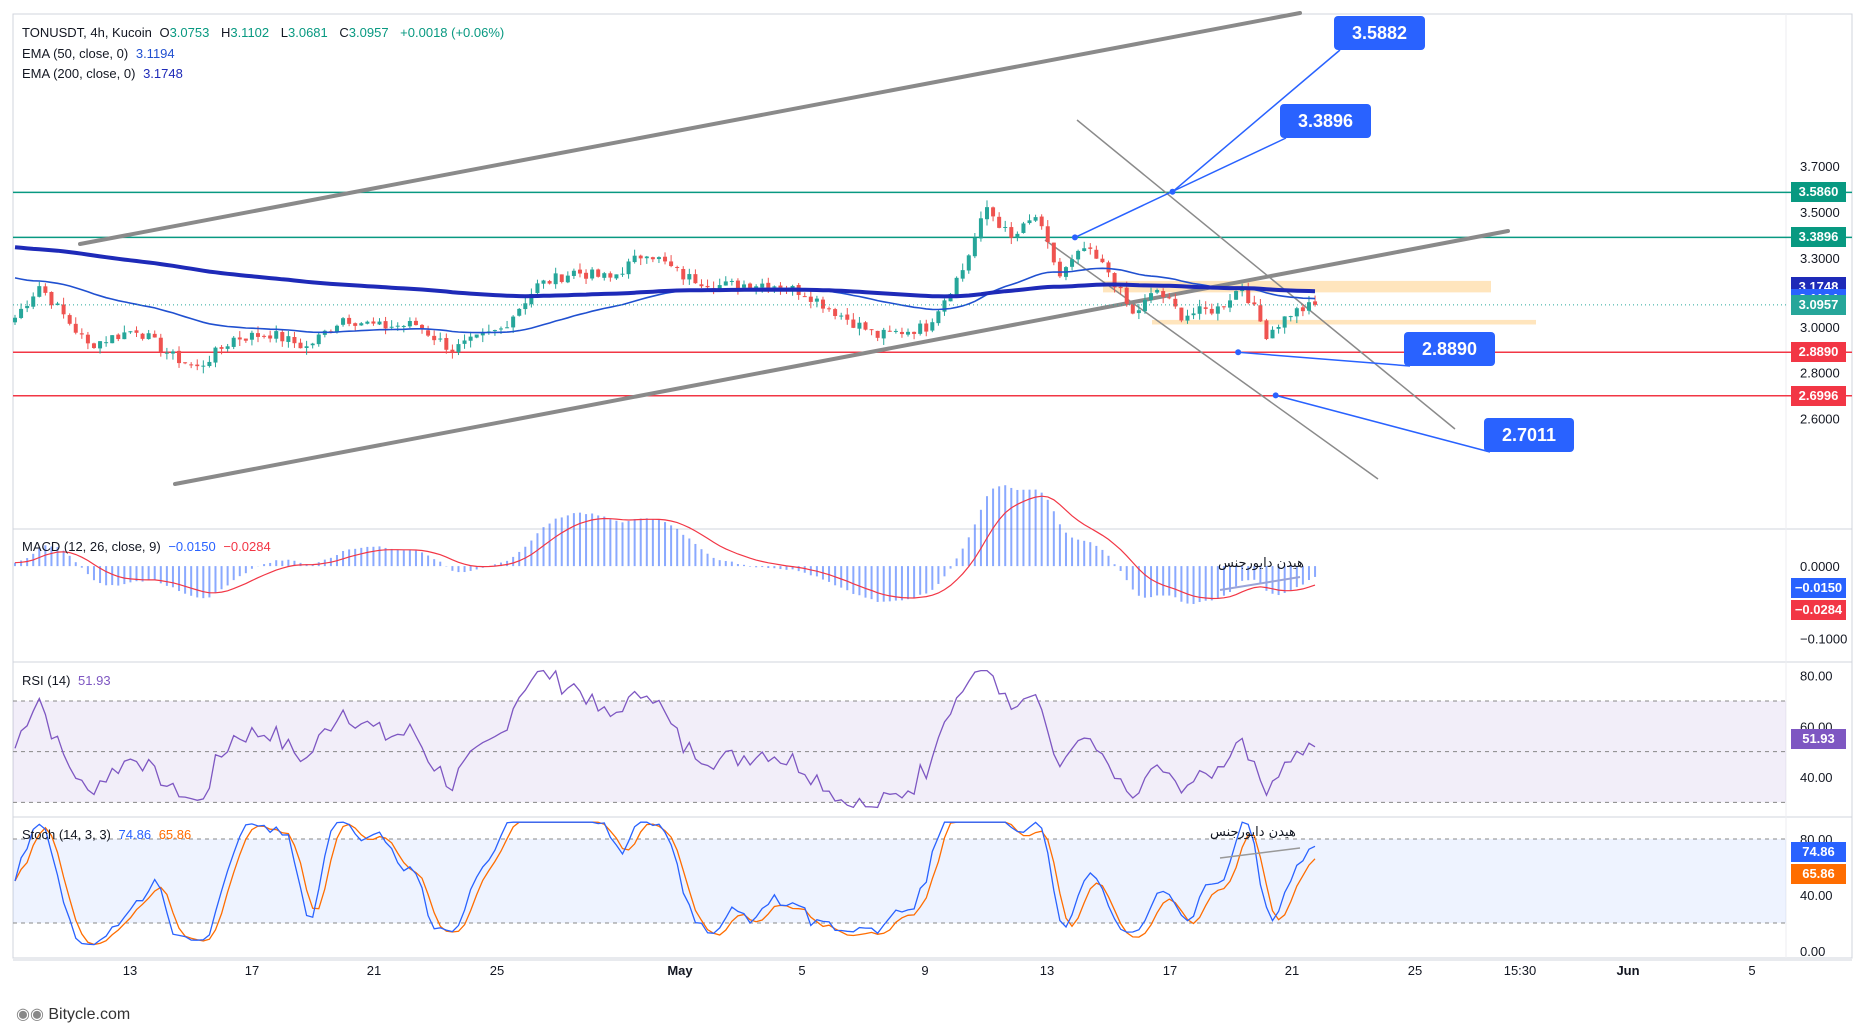 This screenshot has width=1876, height=1036. What do you see at coordinates (87, 32) in the screenshot?
I see `symbol-title: TONUSDT, 4h, Kucoin` at bounding box center [87, 32].